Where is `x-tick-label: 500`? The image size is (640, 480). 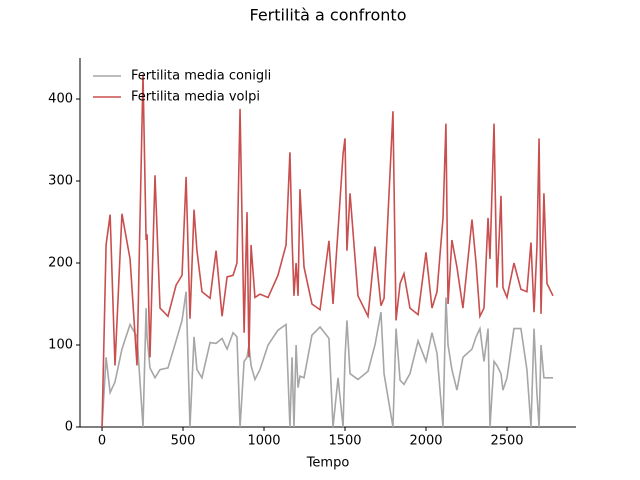
x-tick-label: 500 is located at coordinates (183, 441).